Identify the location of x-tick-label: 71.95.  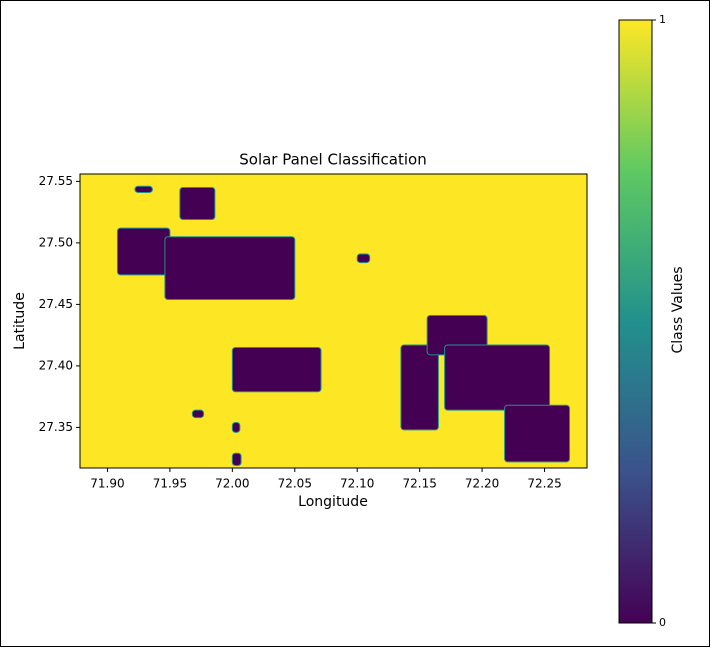
(170, 484).